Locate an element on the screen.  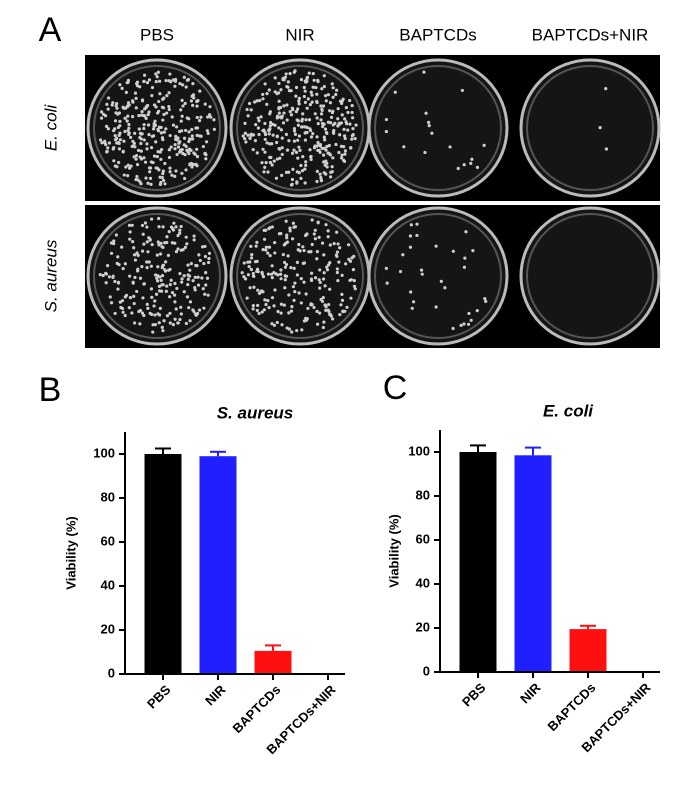
y-tick-label: 40 is located at coordinates (108, 584).